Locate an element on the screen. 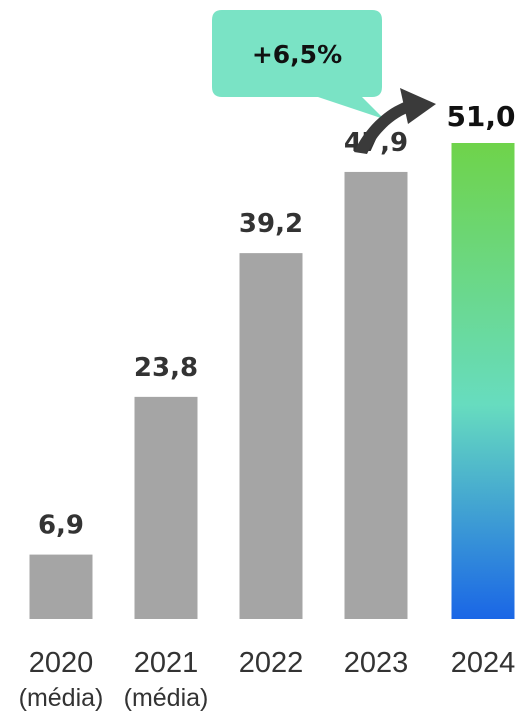 Image resolution: width=520 pixels, height=714 pixels. value-label-2021: 23,8 is located at coordinates (166, 368).